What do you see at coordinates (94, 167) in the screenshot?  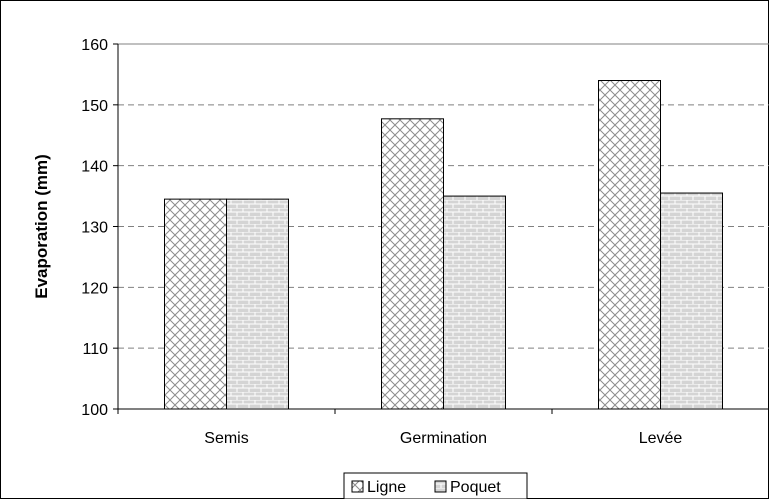 I see `y-tick-label: 140` at bounding box center [94, 167].